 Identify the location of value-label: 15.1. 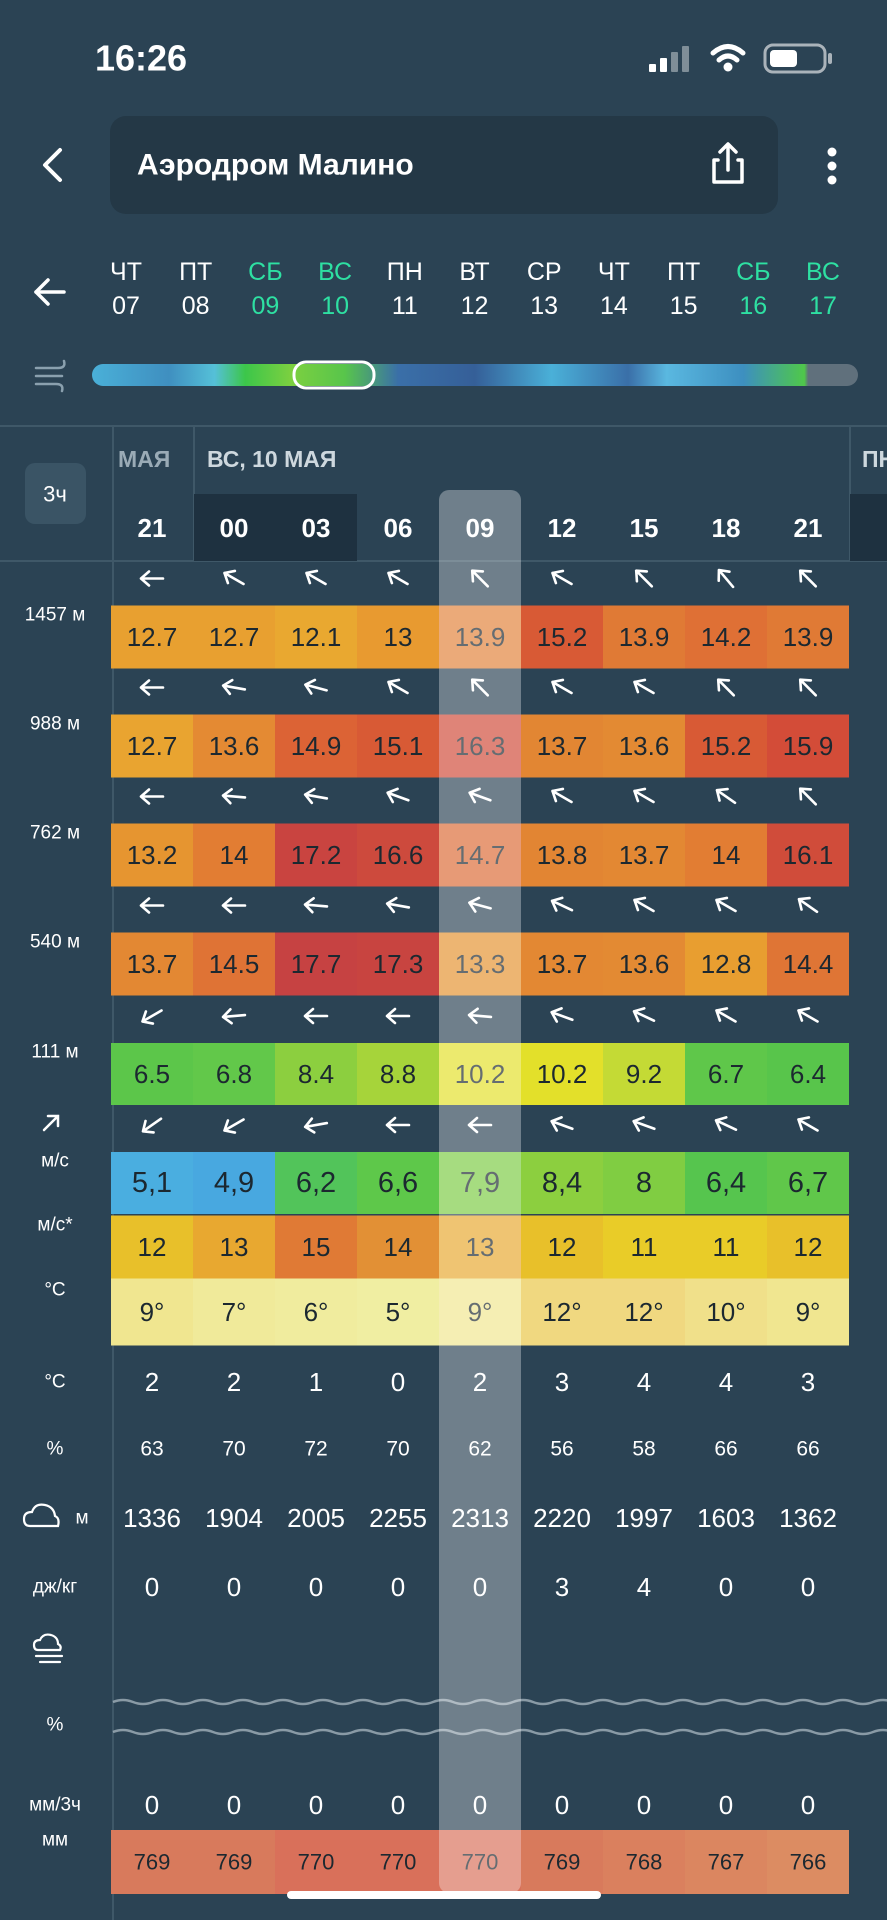
(398, 746).